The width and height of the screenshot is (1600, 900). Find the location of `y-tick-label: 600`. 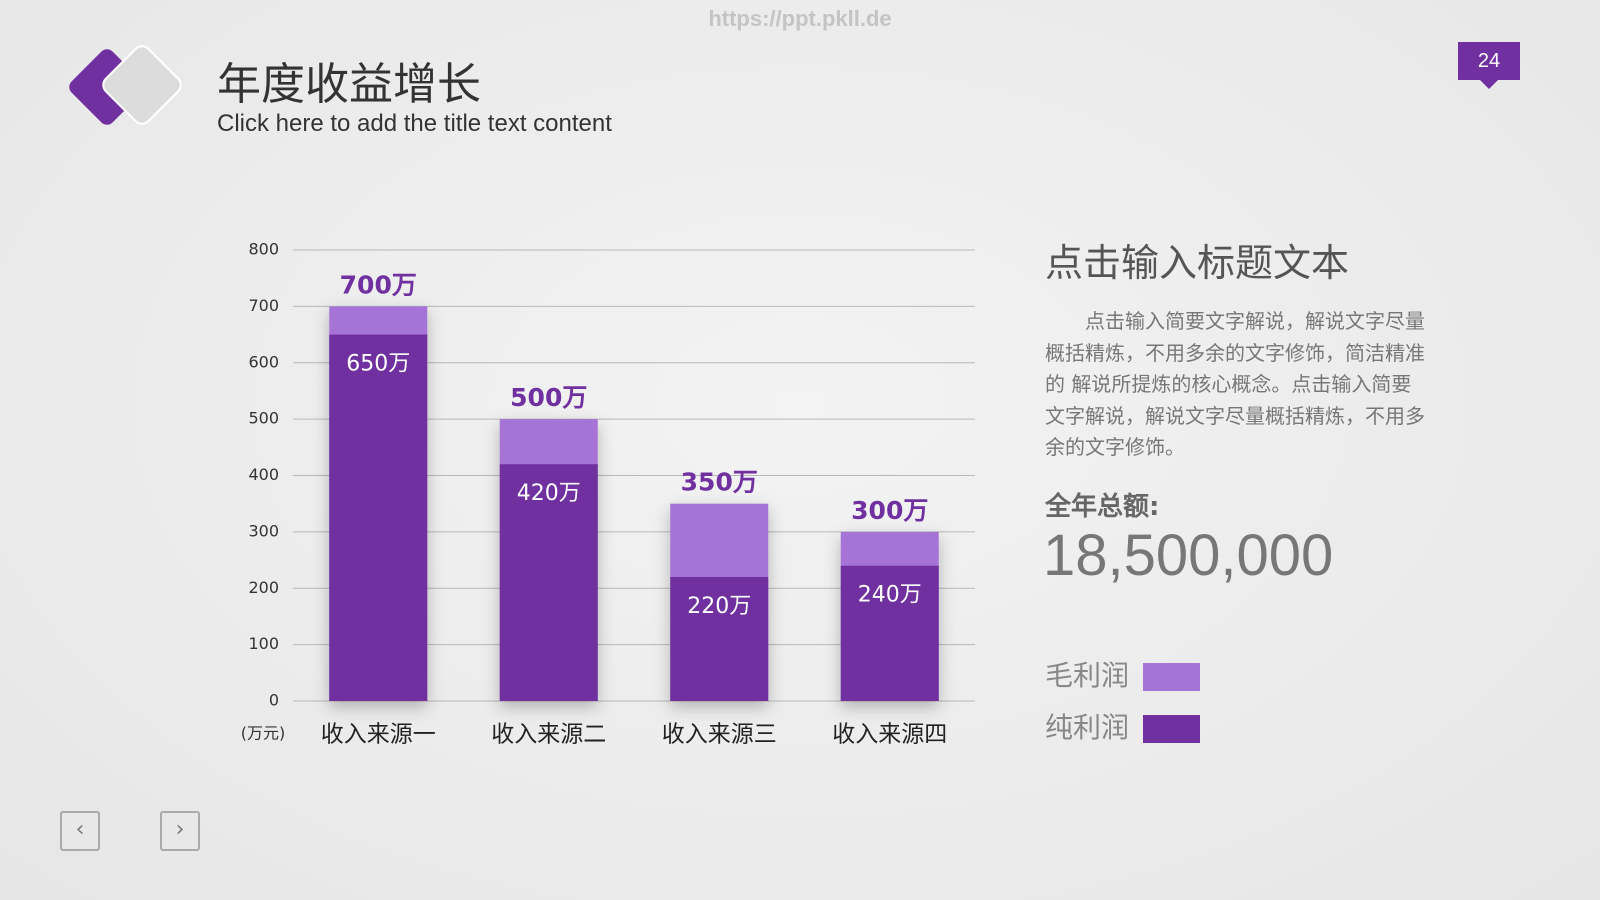

y-tick-label: 600 is located at coordinates (263, 361).